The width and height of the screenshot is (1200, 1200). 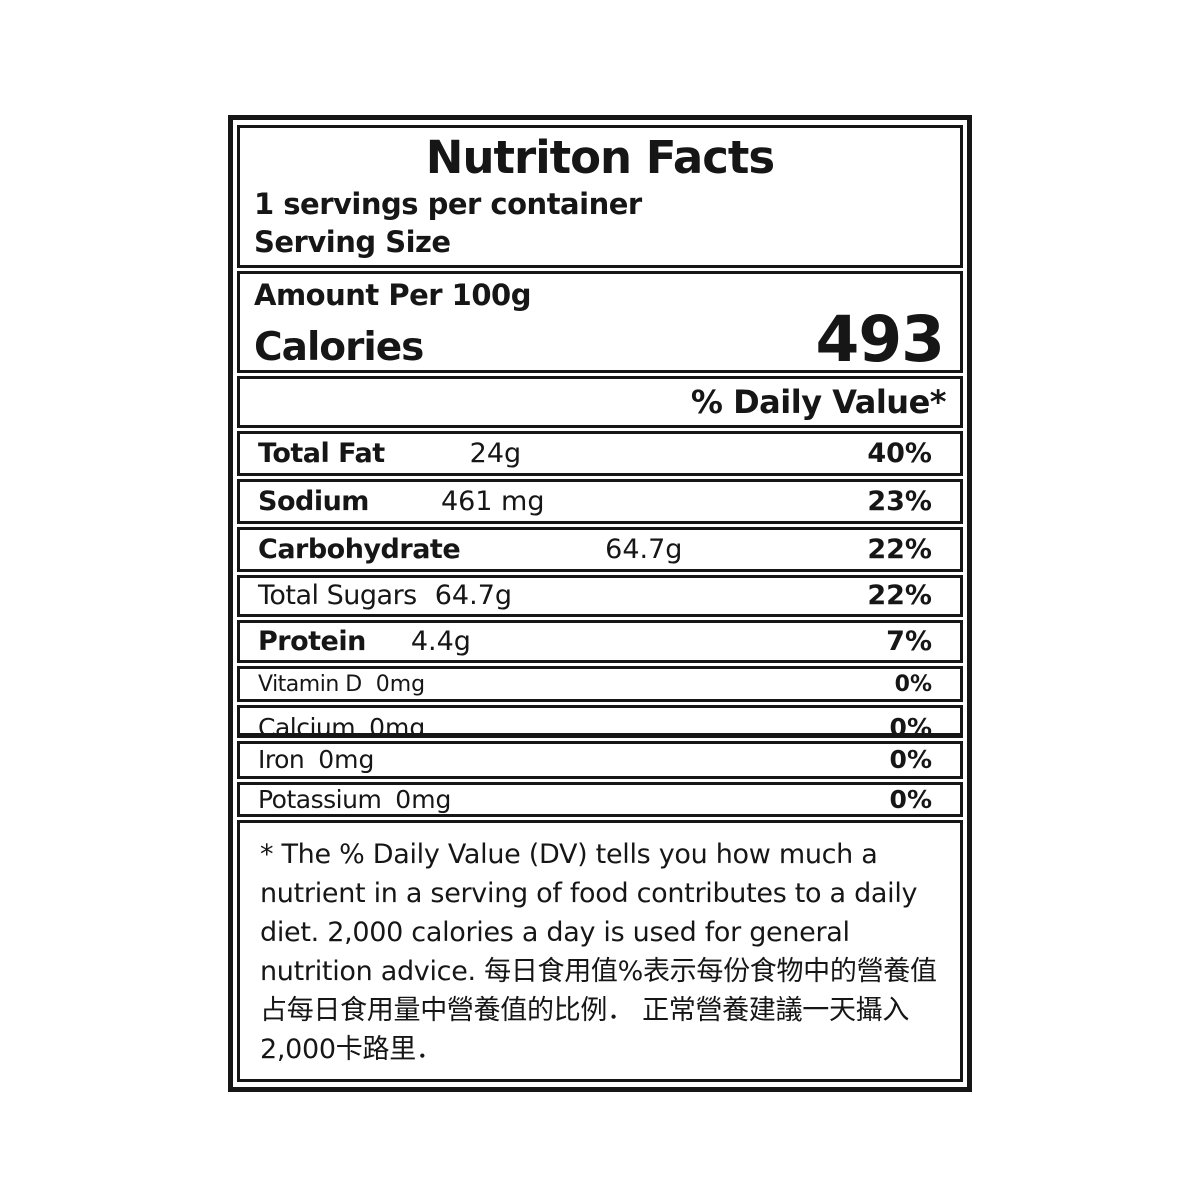 I want to click on calories-row: Calories 493, so click(x=599, y=340).